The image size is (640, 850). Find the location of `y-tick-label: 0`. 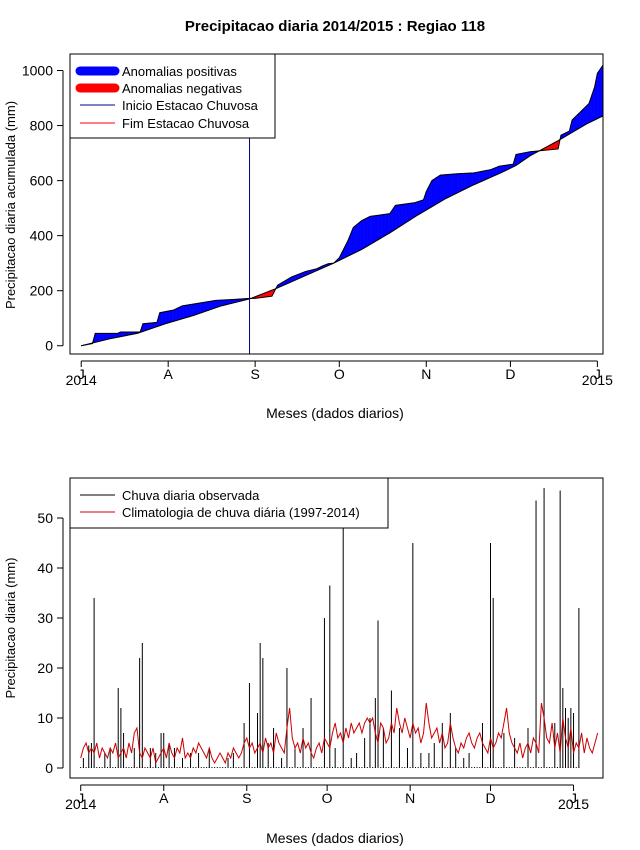

y-tick-label: 0 is located at coordinates (49, 768).